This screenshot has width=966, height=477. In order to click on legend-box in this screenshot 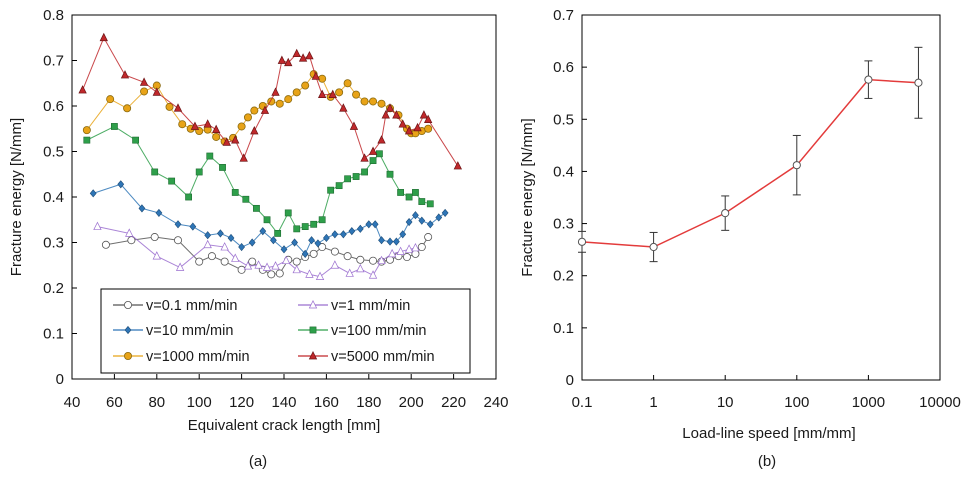, I will do `click(285, 331)`.